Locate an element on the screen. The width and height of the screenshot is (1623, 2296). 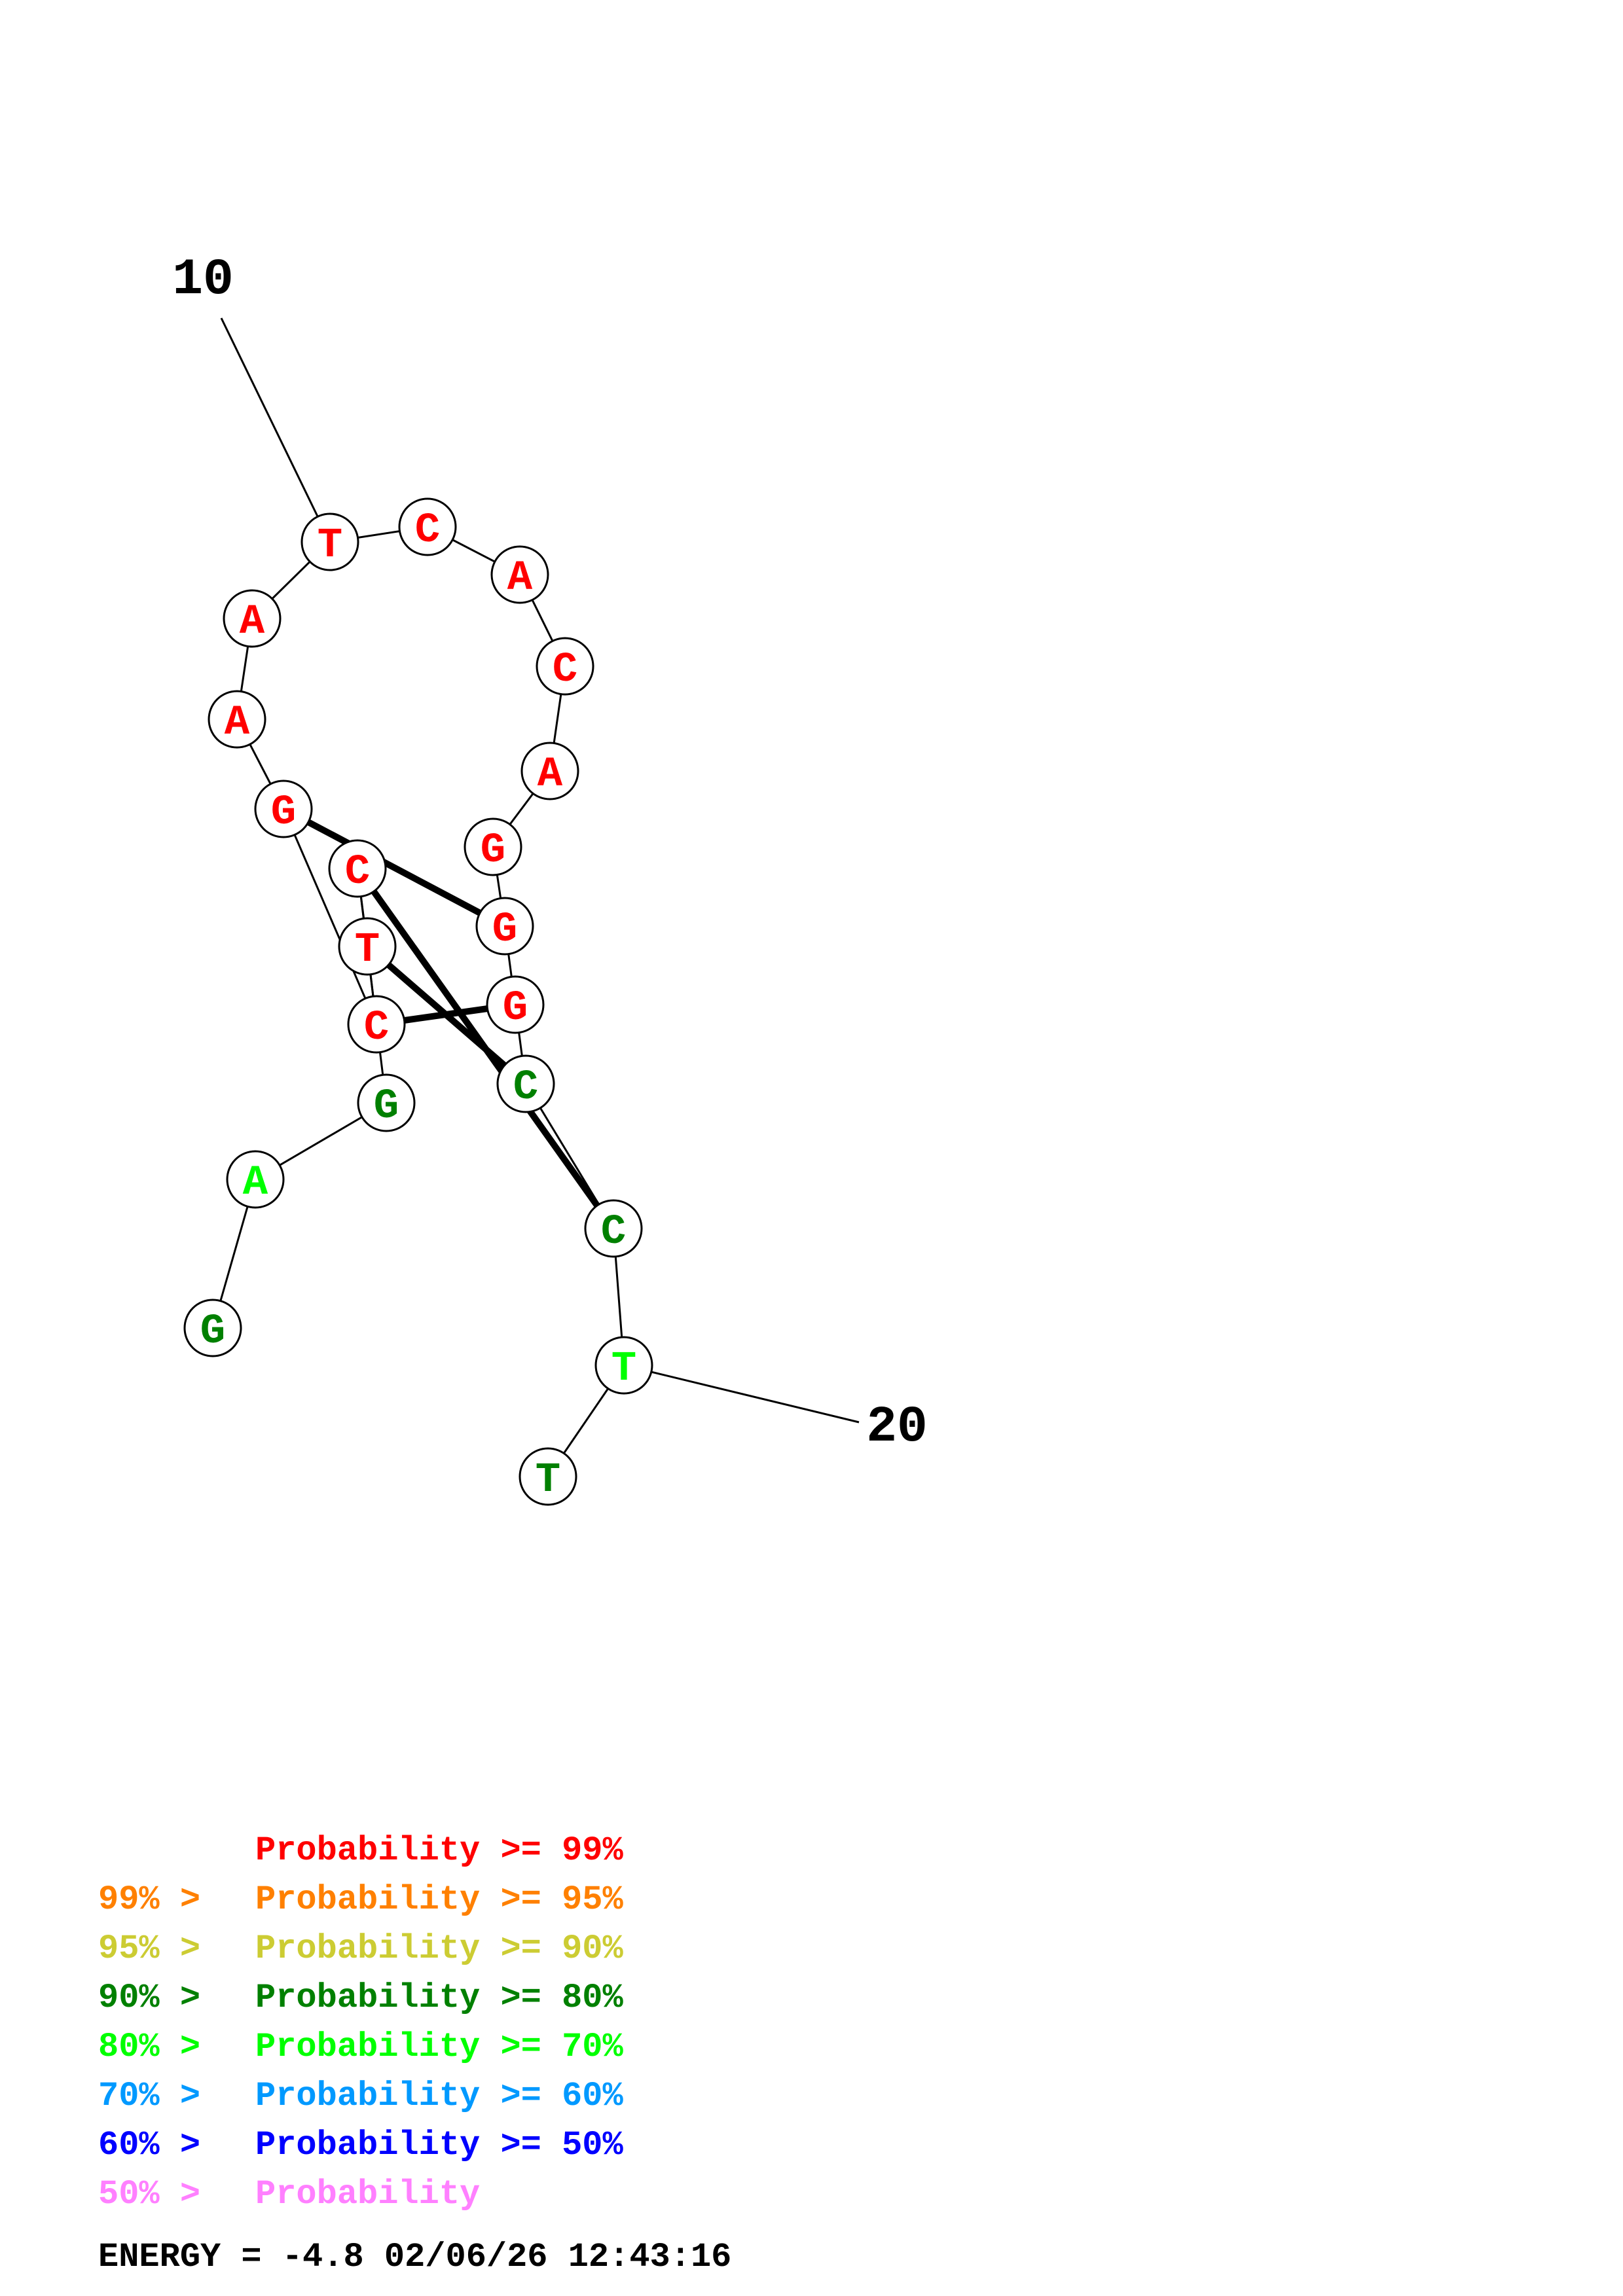
legend-row-4-text: Probability >= 80% is located at coordinates (439, 1998).